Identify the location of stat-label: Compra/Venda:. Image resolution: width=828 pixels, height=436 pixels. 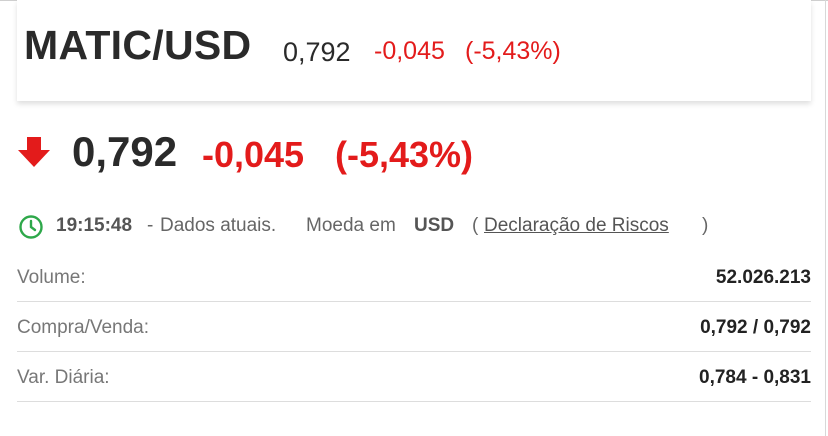
(83, 327).